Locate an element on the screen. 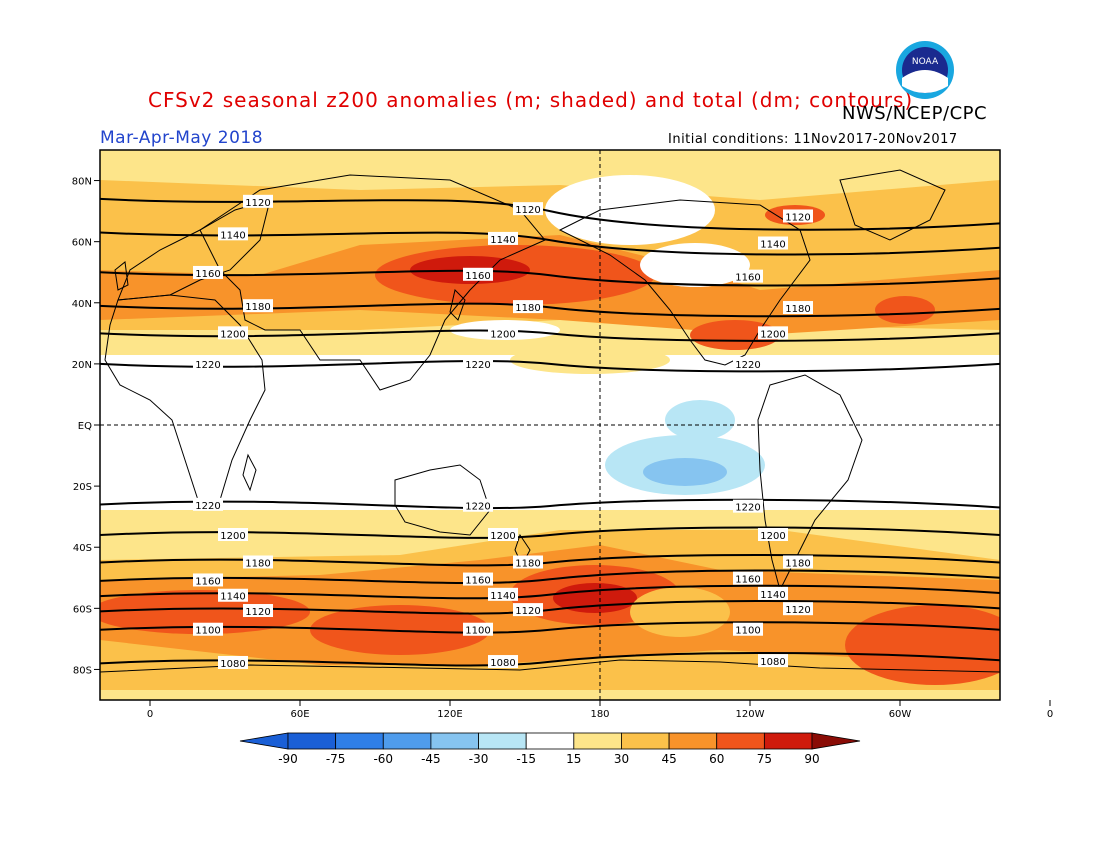 The image size is (1100, 850). lon-label: 120E is located at coordinates (449, 714).